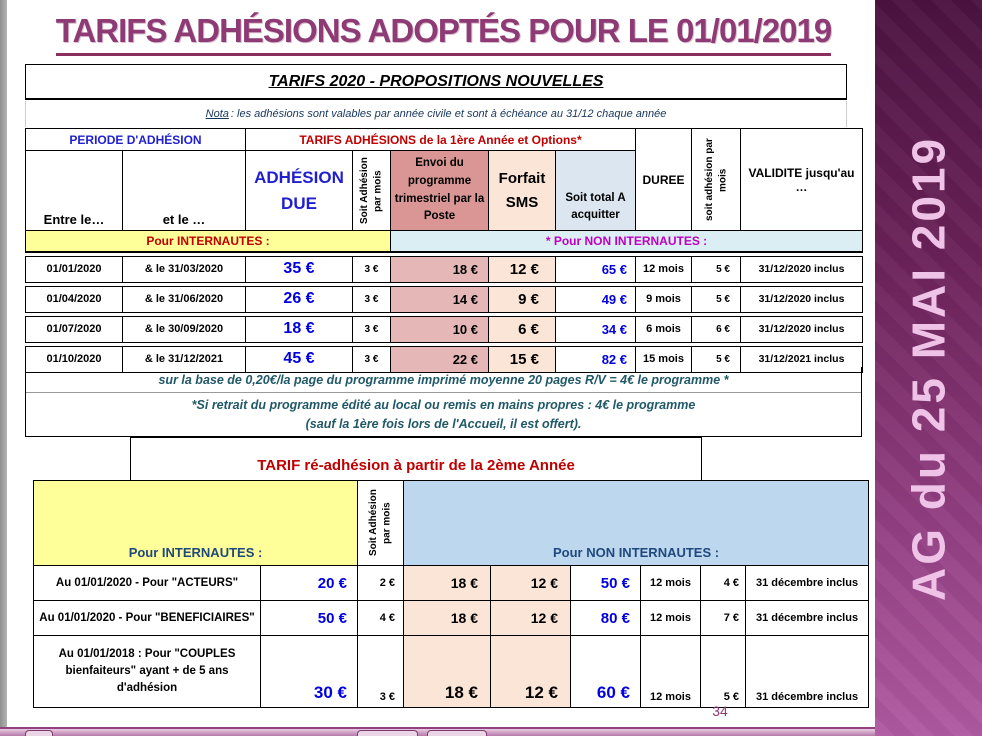 This screenshot has height=736, width=982. I want to click on cell-due: 35 €, so click(299, 269).